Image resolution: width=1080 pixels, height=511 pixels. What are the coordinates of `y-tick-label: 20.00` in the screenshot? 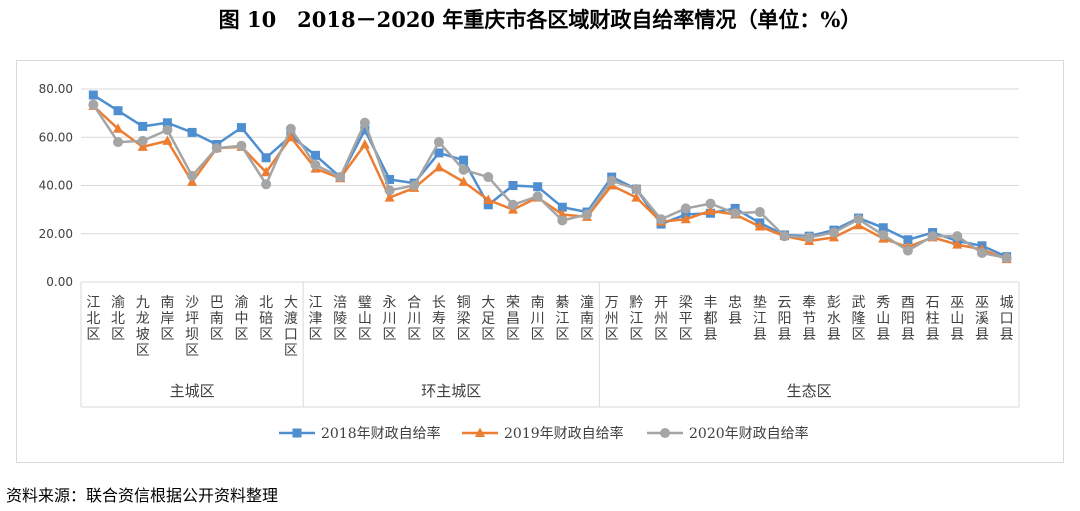 It's located at (56, 234).